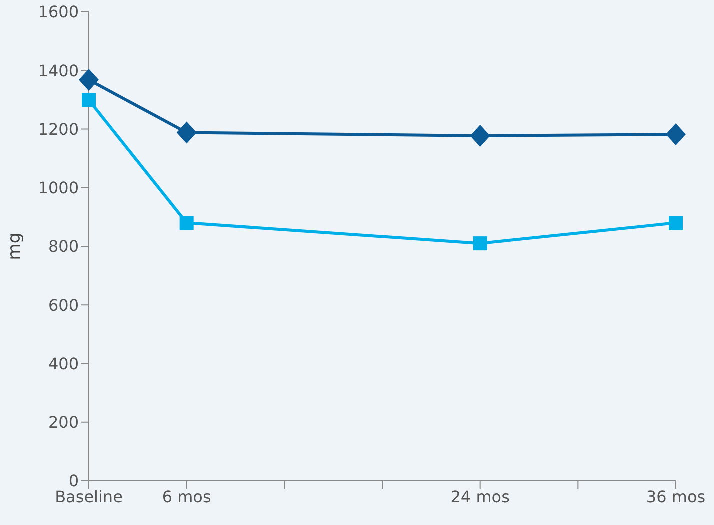 Image resolution: width=714 pixels, height=525 pixels. I want to click on x-tick-label: 36 mos, so click(676, 496).